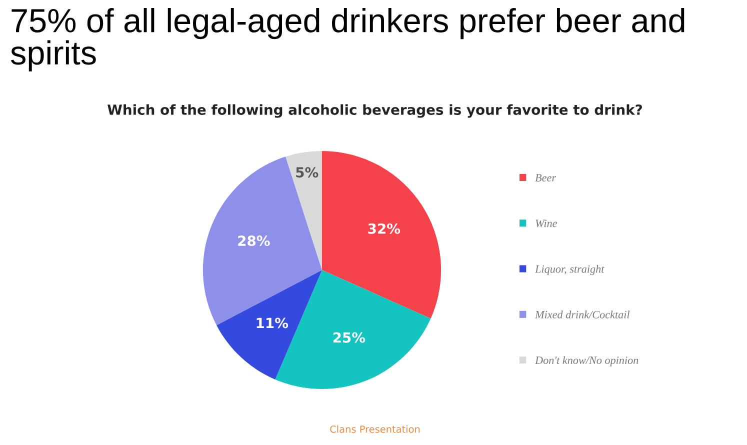 Image resolution: width=747 pixels, height=445 pixels. I want to click on legend-label: Mixed drink/Cocktail, so click(582, 314).